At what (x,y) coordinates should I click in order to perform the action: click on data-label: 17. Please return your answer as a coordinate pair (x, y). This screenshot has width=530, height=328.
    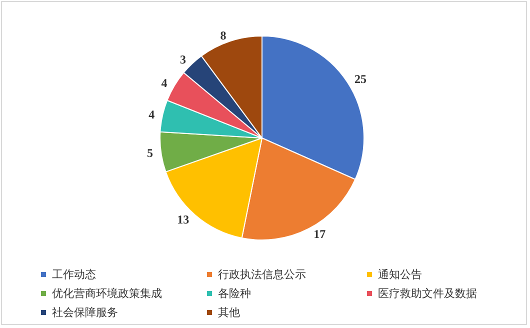
    Looking at the image, I should click on (320, 233).